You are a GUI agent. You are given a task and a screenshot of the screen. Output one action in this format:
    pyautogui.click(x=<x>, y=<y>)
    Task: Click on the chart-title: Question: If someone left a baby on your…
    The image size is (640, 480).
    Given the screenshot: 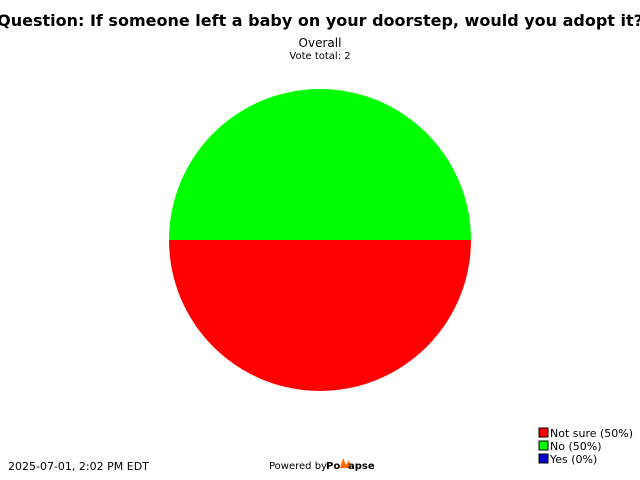 What is the action you would take?
    pyautogui.click(x=320, y=20)
    